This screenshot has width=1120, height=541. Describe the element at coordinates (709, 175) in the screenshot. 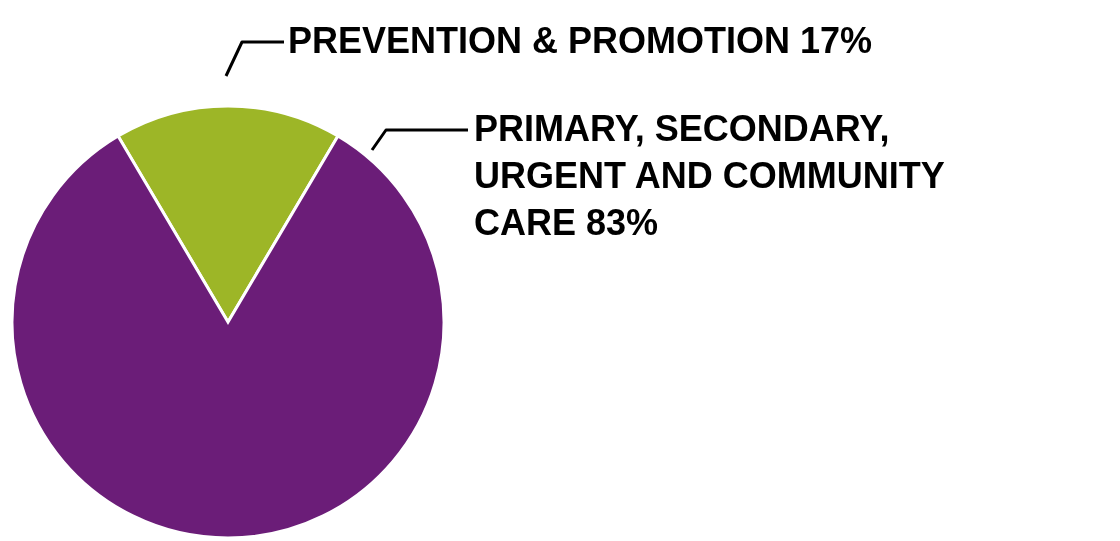

I see `slice-label: PRIMARY, SECONDARY, URGENT AND COMMUNITY CARE 83%` at that location.